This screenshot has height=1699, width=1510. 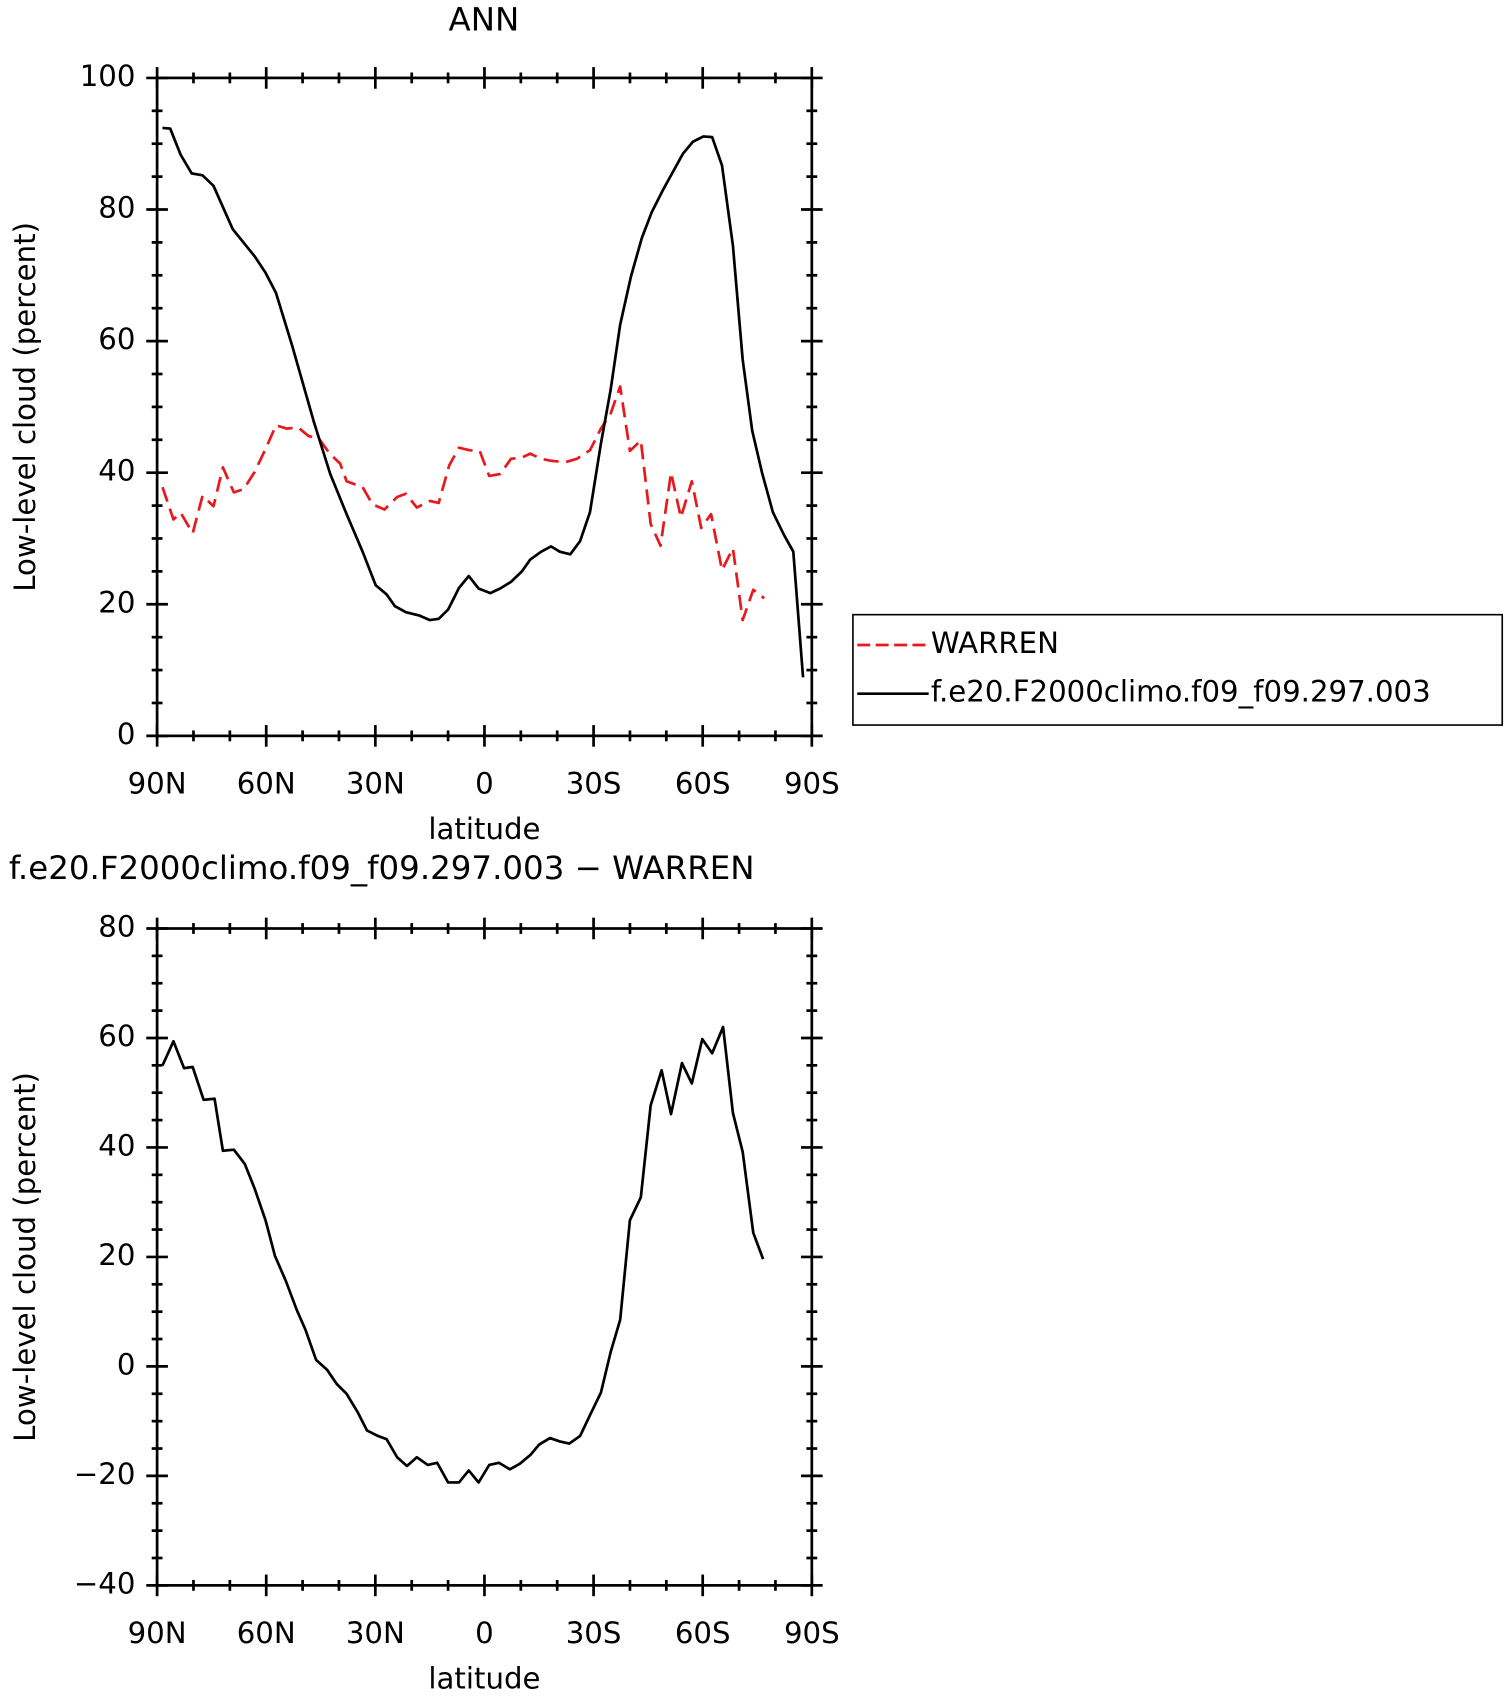 What do you see at coordinates (108, 76) in the screenshot?
I see `y-tick-label: 100` at bounding box center [108, 76].